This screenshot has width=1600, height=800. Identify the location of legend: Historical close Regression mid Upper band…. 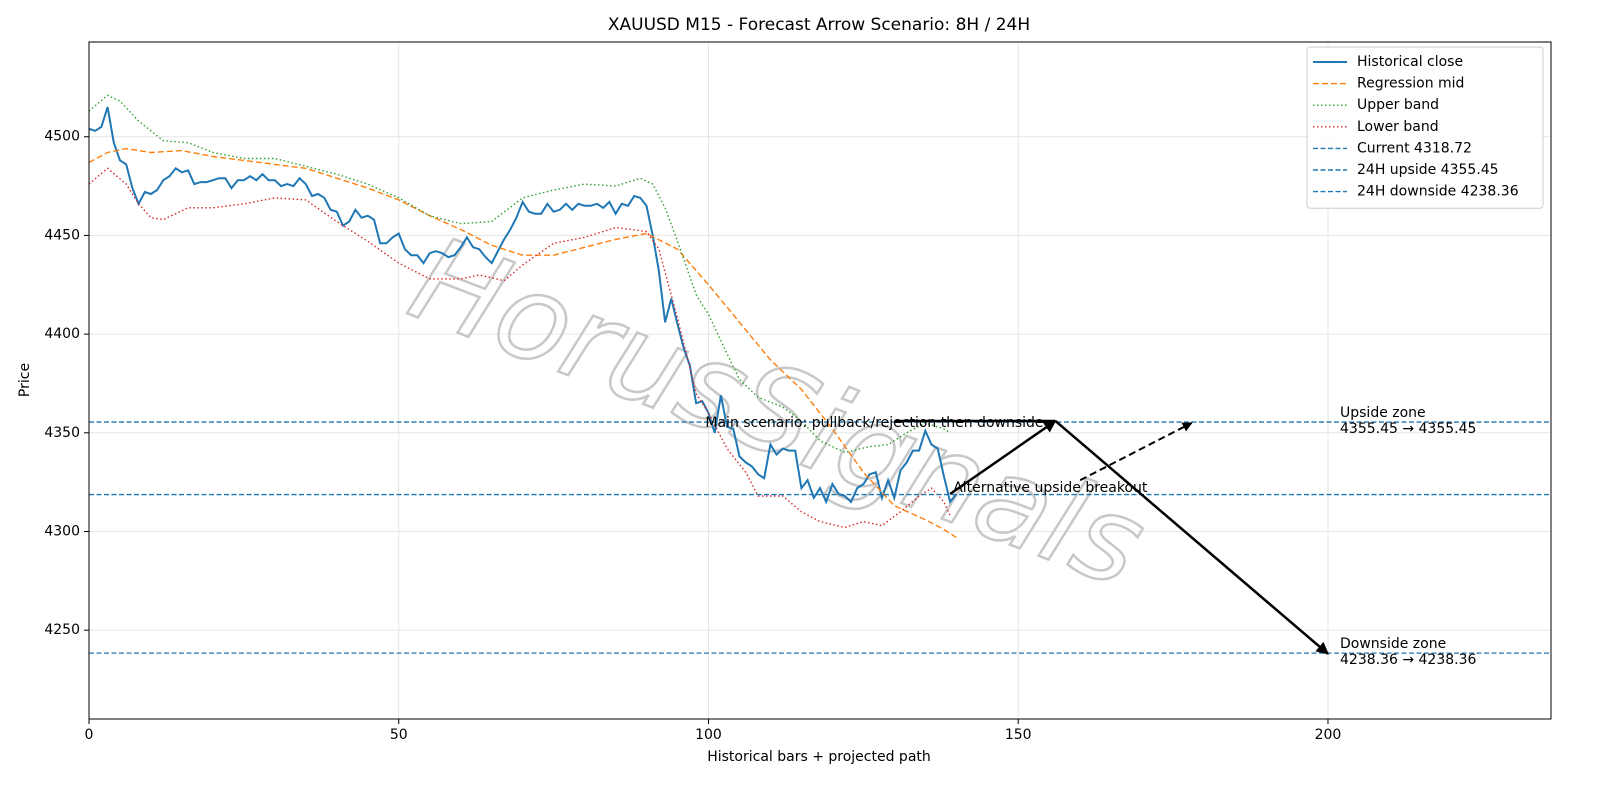
(1425, 127).